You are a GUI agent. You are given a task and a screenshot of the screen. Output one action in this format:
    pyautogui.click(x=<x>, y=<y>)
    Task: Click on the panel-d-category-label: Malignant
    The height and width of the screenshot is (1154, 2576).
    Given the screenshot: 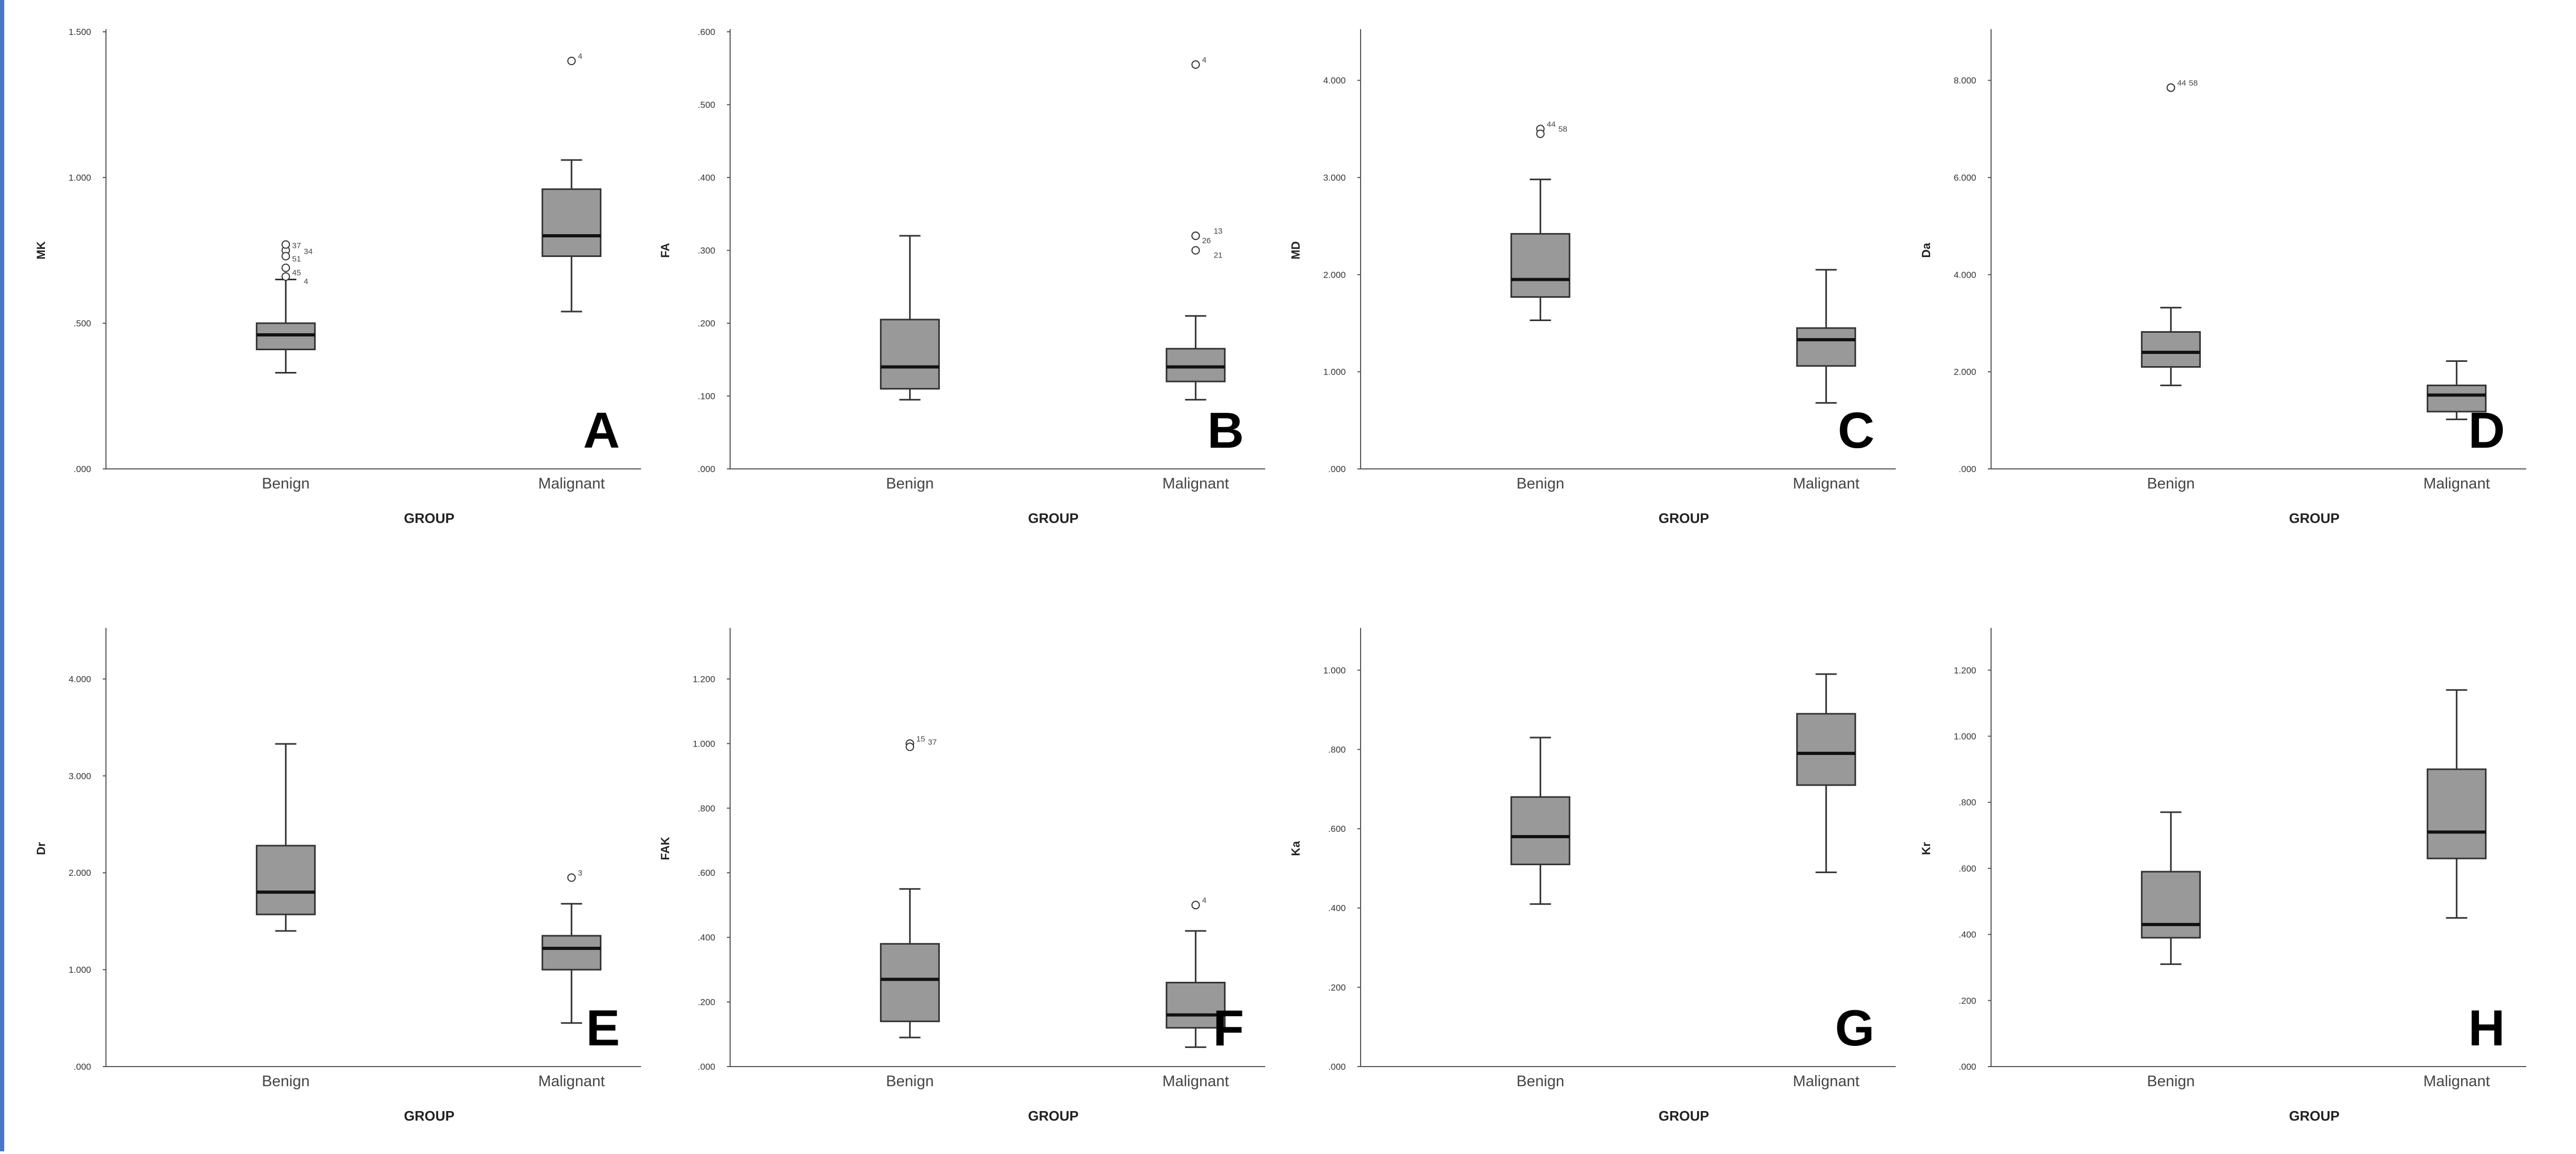 What is the action you would take?
    pyautogui.click(x=2456, y=483)
    